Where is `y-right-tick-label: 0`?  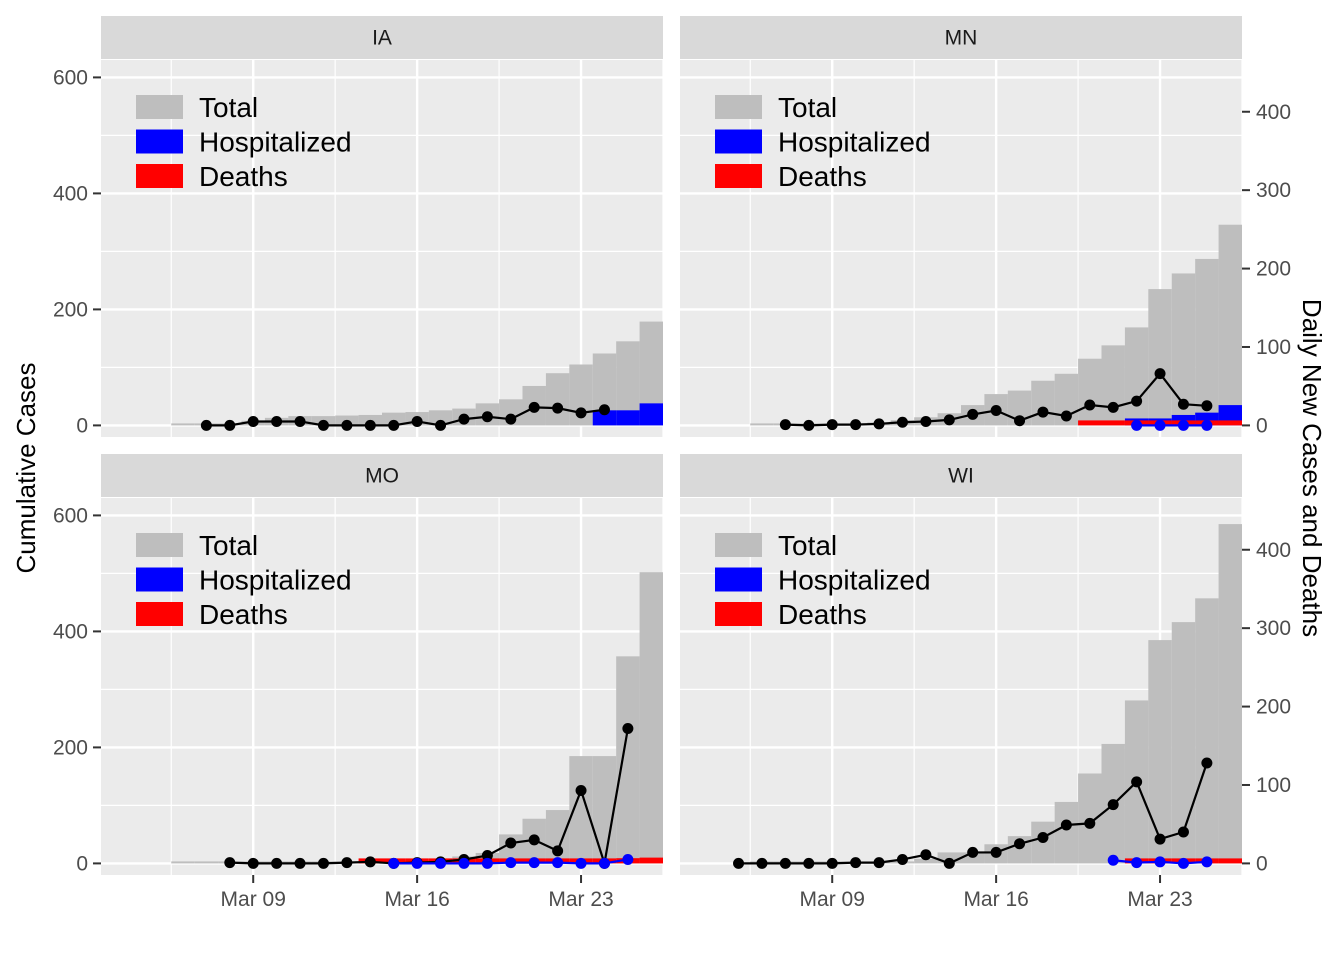 y-right-tick-label: 0 is located at coordinates (1262, 425).